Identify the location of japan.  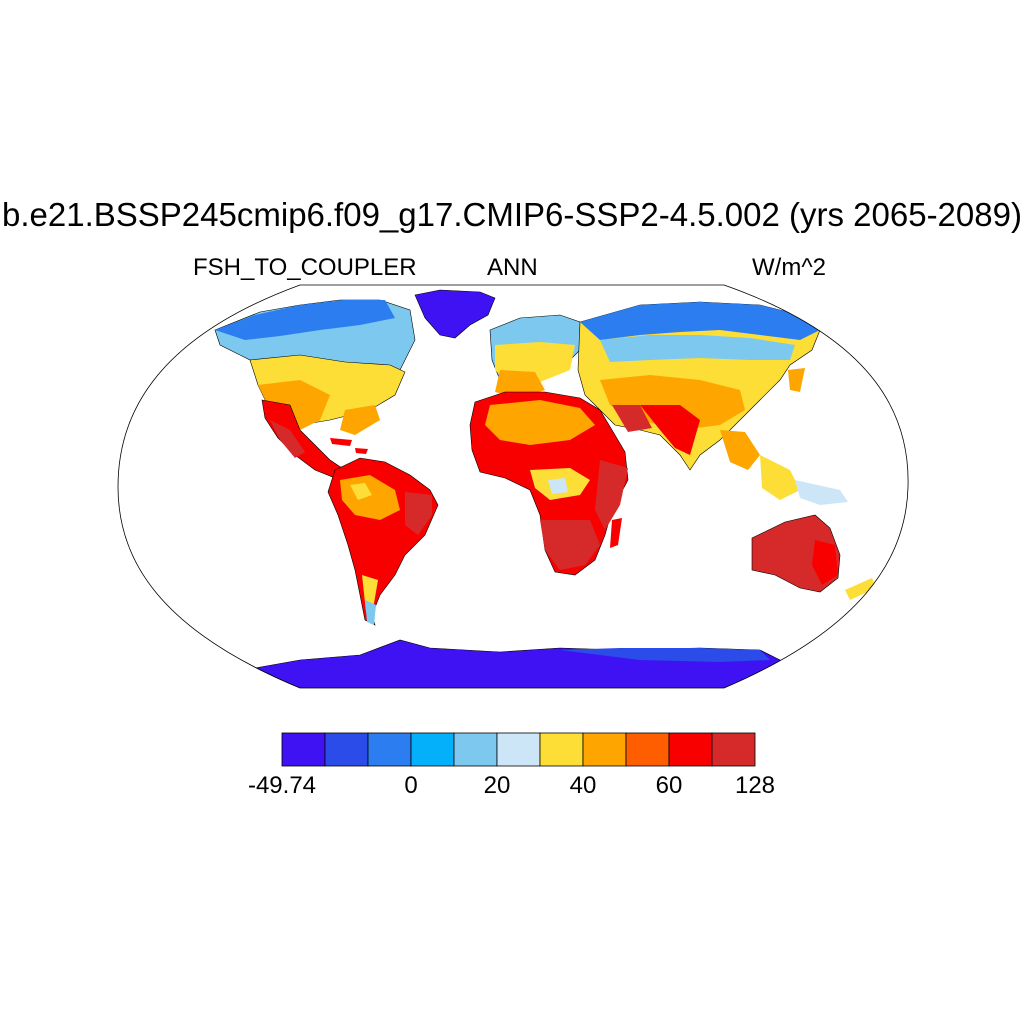
(796, 380).